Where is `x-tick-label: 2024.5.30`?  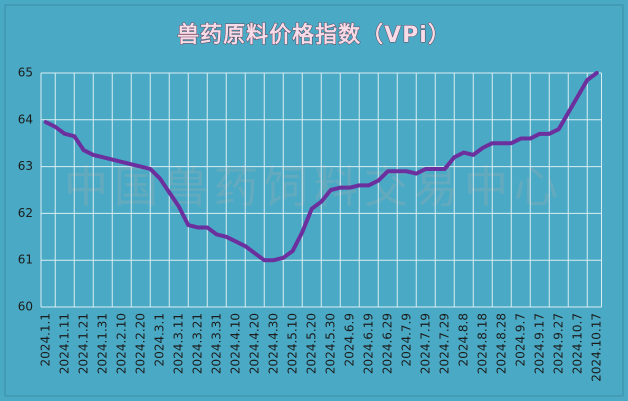
x-tick-label: 2024.5.30 is located at coordinates (330, 343).